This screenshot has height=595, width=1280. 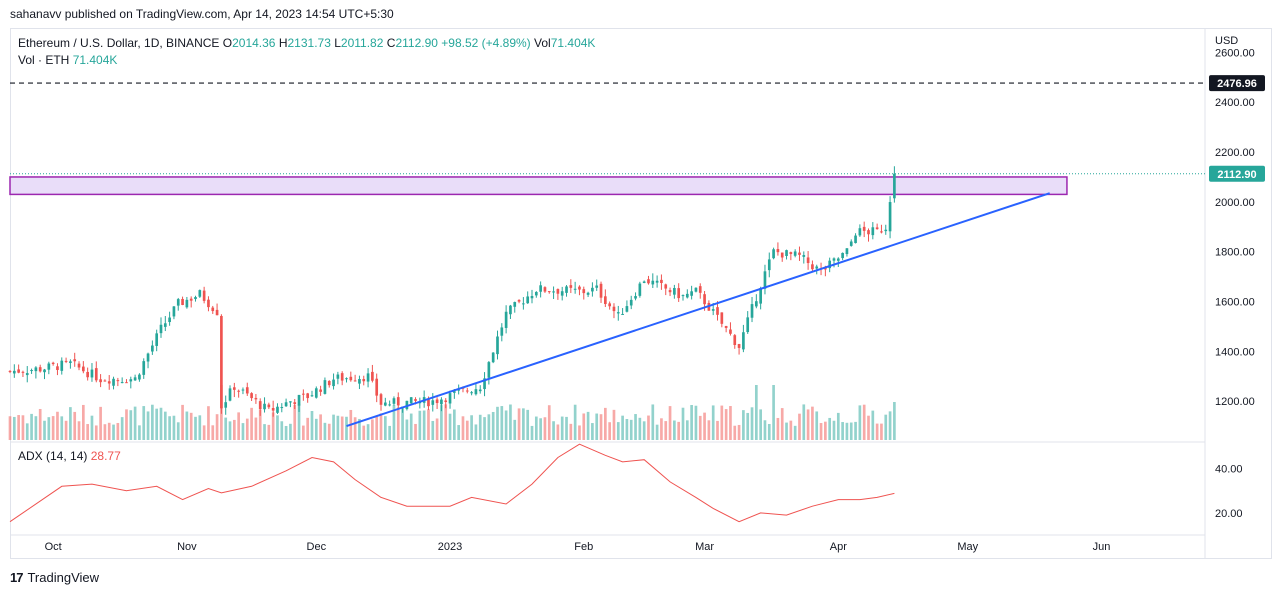 I want to click on adx-label: ADX (14, 14), so click(x=53, y=456).